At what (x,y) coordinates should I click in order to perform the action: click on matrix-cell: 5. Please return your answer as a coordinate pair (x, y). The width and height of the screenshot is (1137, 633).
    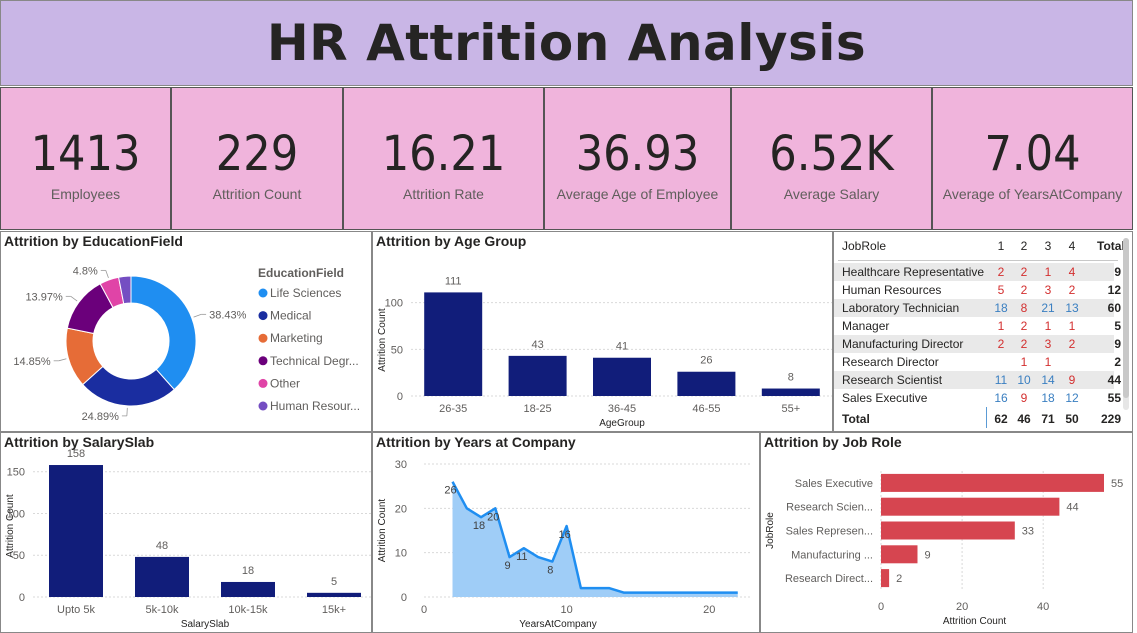
    Looking at the image, I should click on (1117, 326).